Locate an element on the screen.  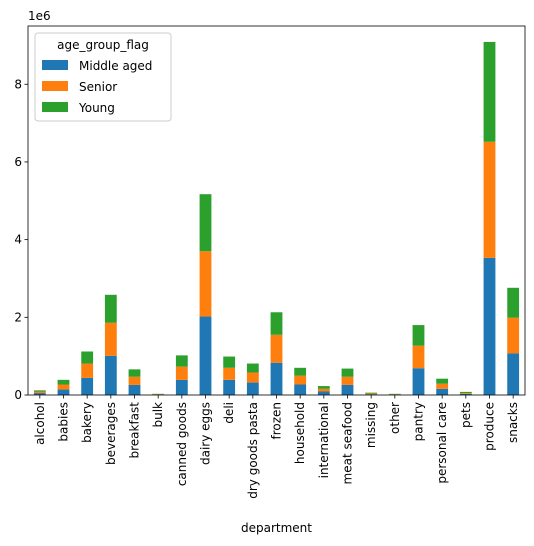
bar-deli-young is located at coordinates (229, 362).